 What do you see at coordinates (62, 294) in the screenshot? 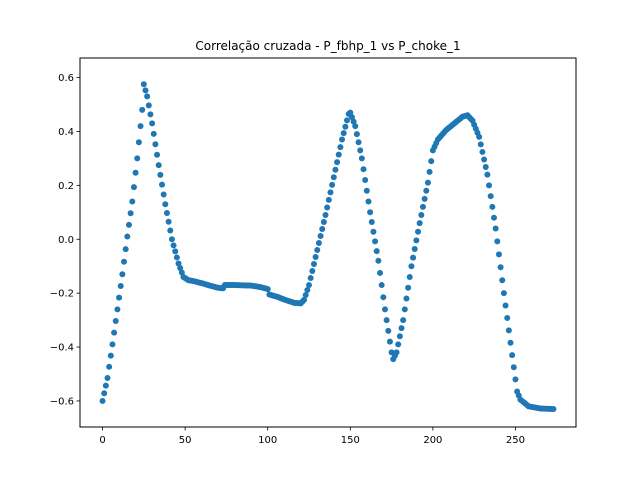
I see `y-tick-label: −0.2` at bounding box center [62, 294].